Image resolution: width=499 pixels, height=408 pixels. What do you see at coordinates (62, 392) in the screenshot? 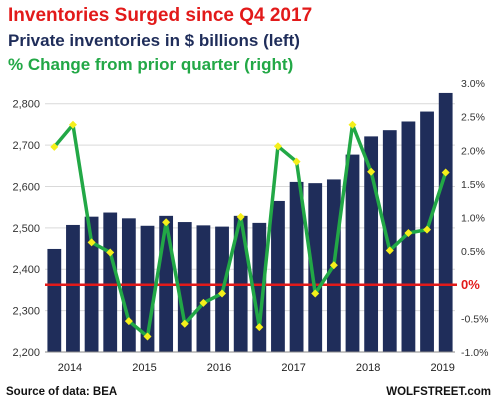
I see `source-note: Source of data: BEA` at bounding box center [62, 392].